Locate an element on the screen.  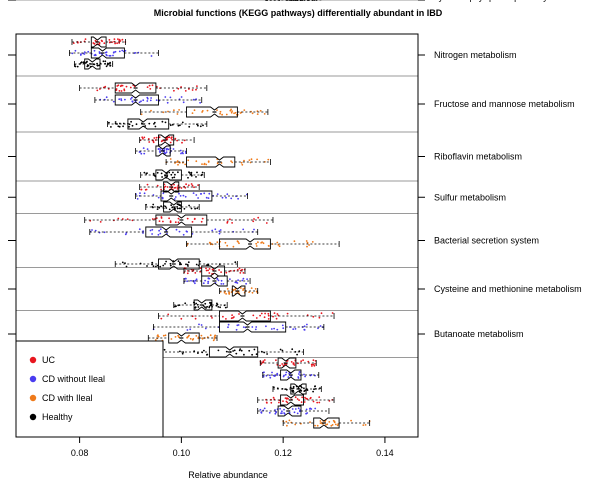
box-sulfur-metabolism-uc is located at coordinates (169, 187).